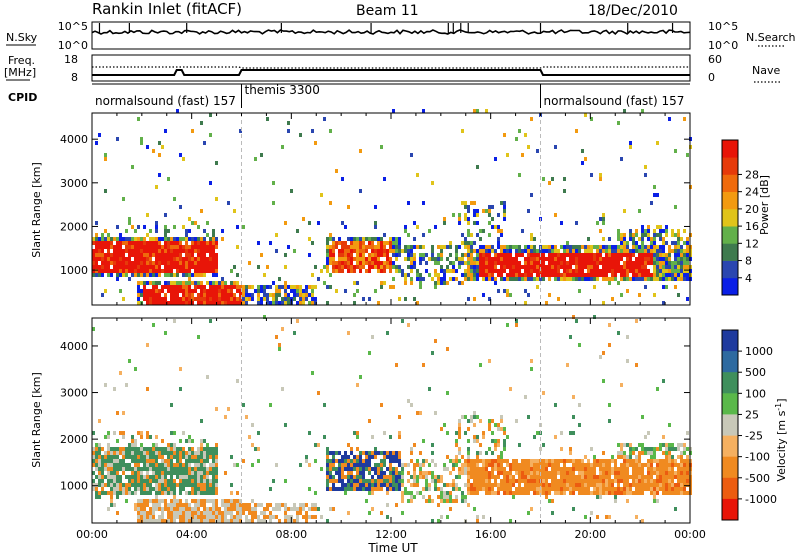 This screenshot has width=800, height=554. I want to click on colorbar-tick-label: 28, so click(752, 174).